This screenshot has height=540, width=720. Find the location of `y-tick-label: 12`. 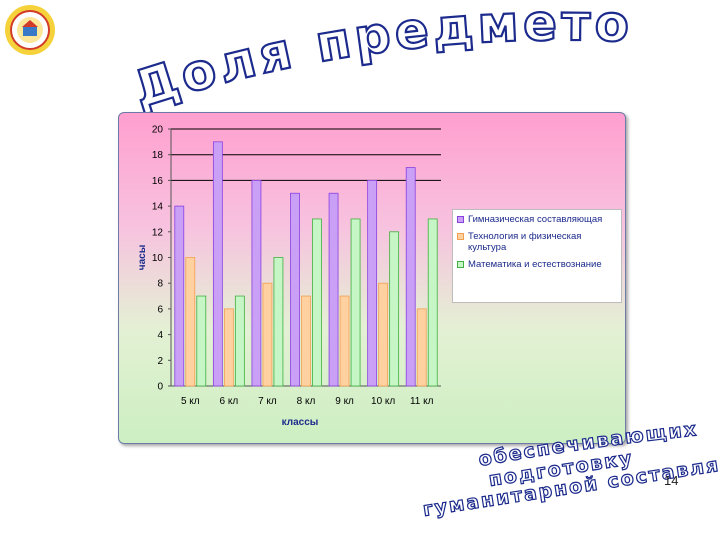

y-tick-label: 12 is located at coordinates (158, 232).